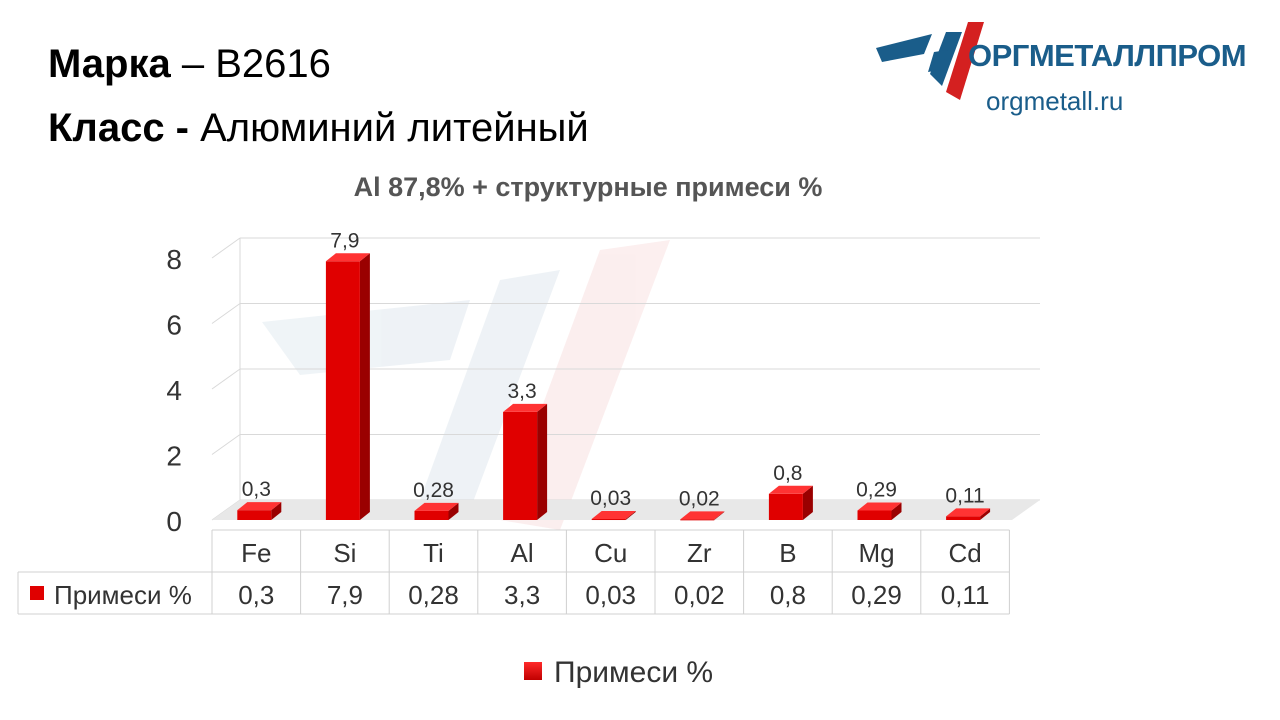 The width and height of the screenshot is (1280, 720). What do you see at coordinates (256, 595) in the screenshot?
I see `table-value: 0,3` at bounding box center [256, 595].